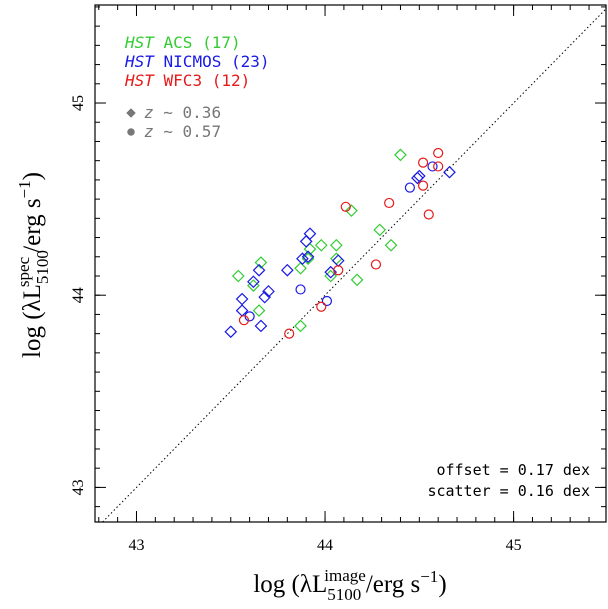  Describe the element at coordinates (182, 112) in the screenshot. I see `marker-legend-label: z ∼ 0.36` at that location.